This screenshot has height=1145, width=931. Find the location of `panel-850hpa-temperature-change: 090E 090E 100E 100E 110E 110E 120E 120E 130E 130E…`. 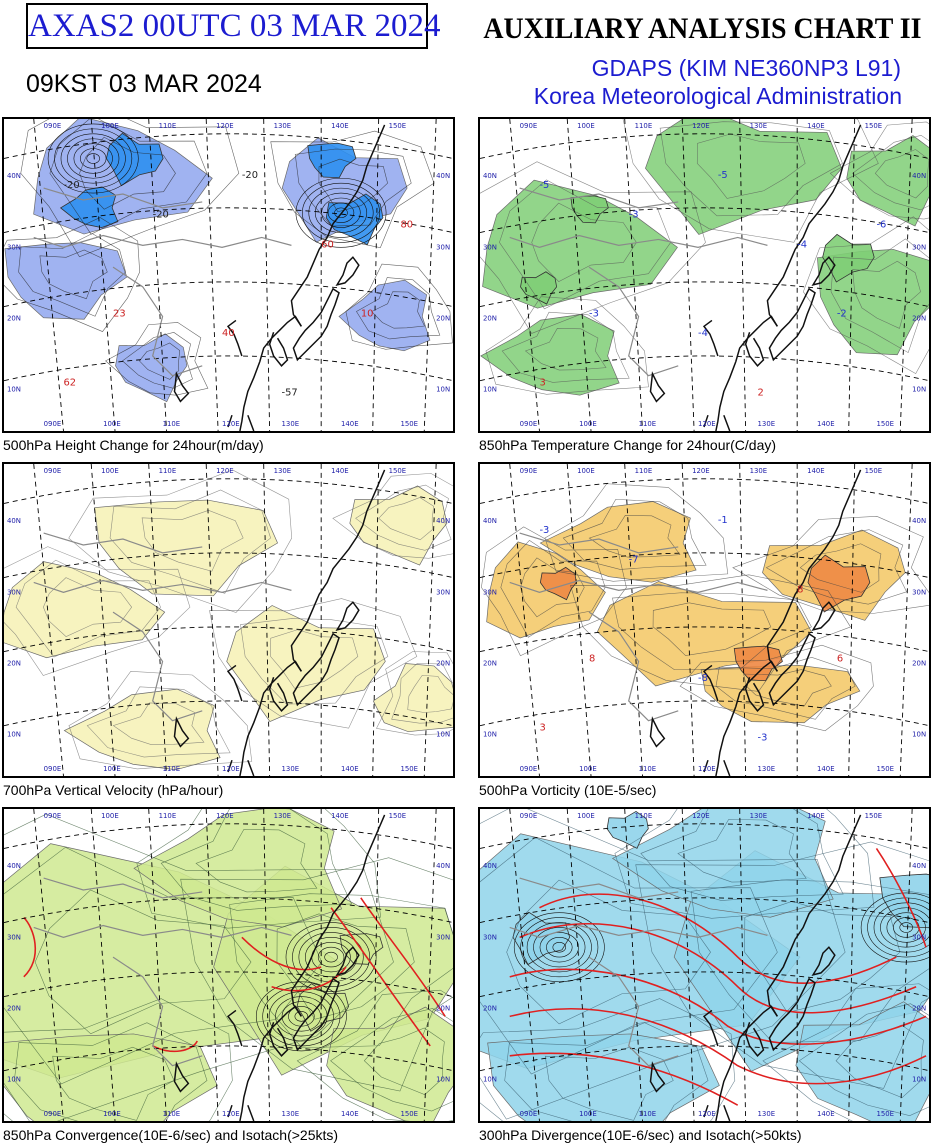

panel-850hpa-temperature-change: 090E 090E 100E 100E 110E 110E 120E 120E 130E 130E… is located at coordinates (704, 275).